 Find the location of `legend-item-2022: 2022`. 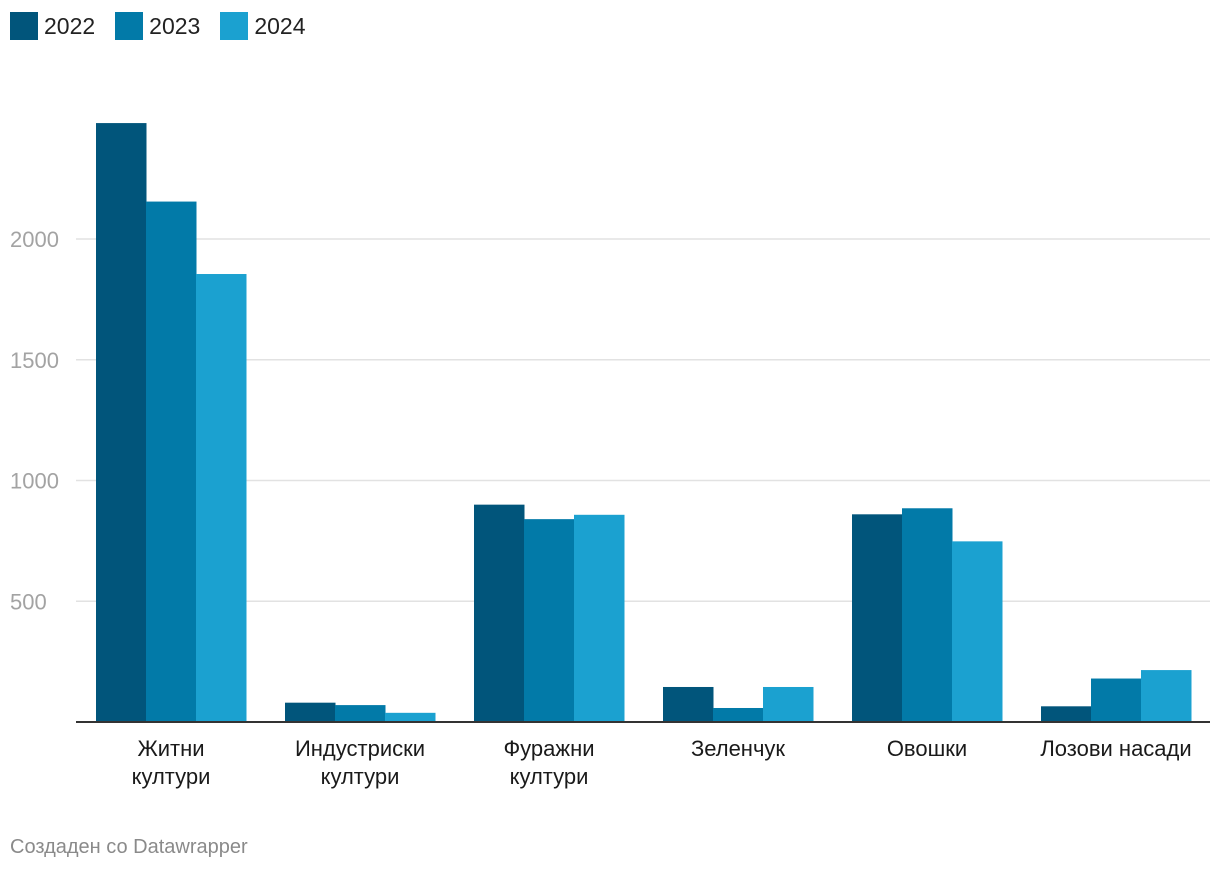

legend-item-2022: 2022 is located at coordinates (52, 26).